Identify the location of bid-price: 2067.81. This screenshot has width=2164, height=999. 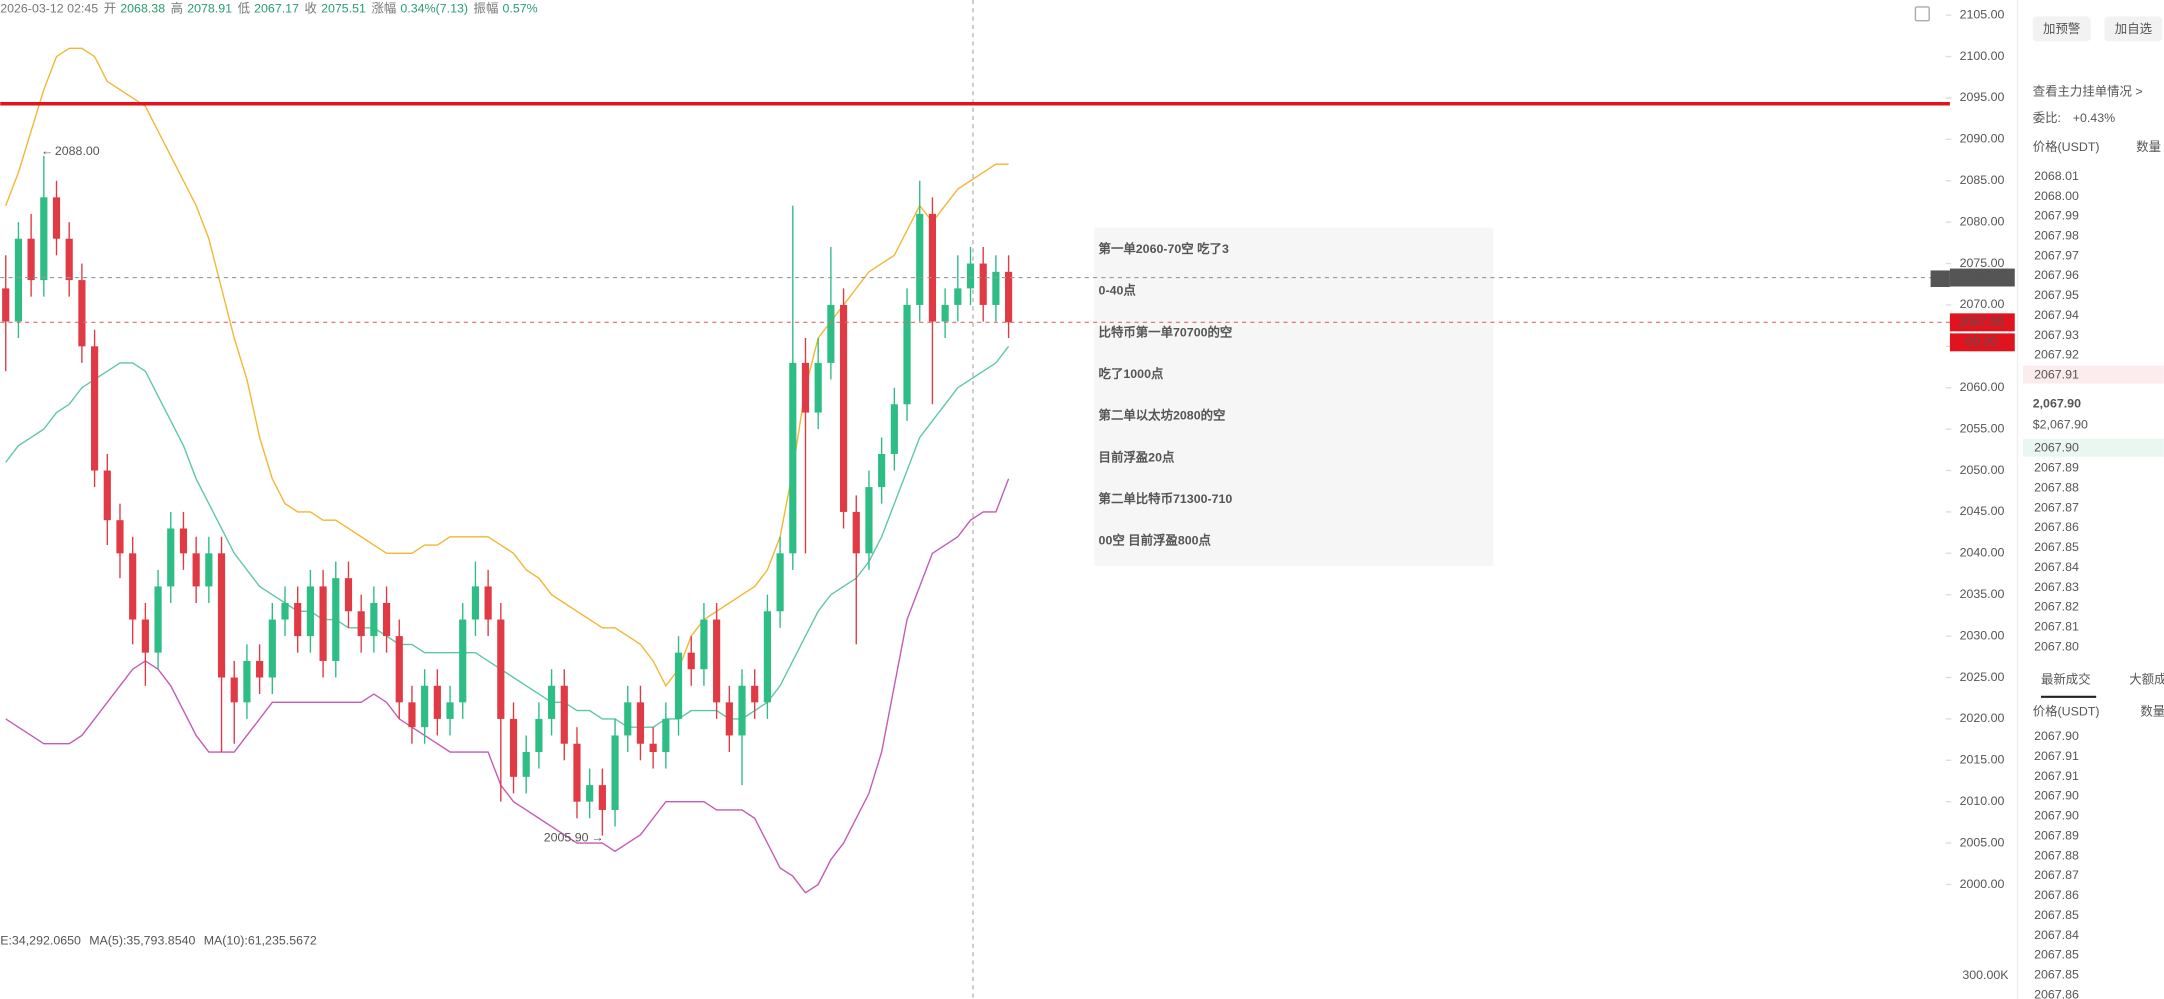
(2056, 627).